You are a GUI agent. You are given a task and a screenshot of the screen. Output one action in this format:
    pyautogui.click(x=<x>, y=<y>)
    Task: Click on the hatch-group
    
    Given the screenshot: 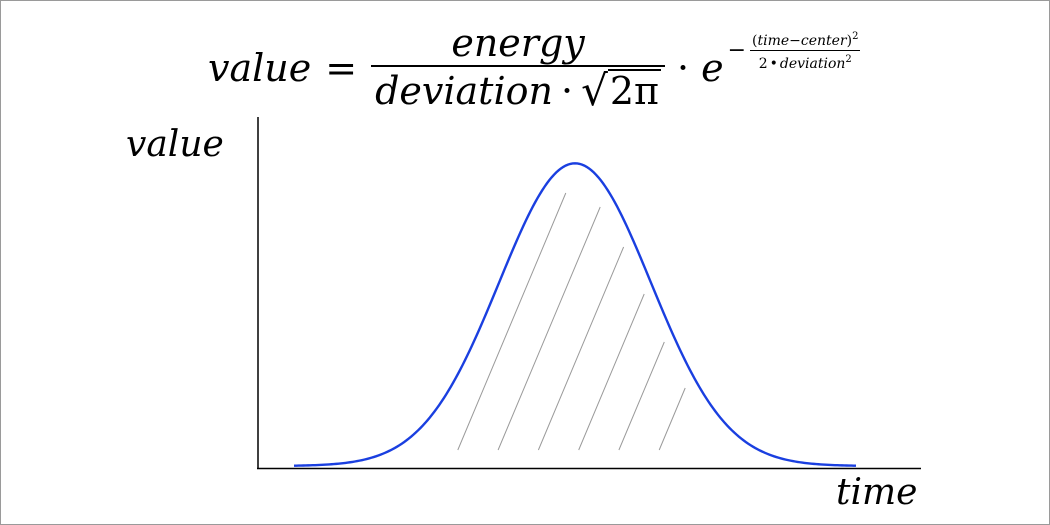 What is the action you would take?
    pyautogui.click(x=571, y=321)
    